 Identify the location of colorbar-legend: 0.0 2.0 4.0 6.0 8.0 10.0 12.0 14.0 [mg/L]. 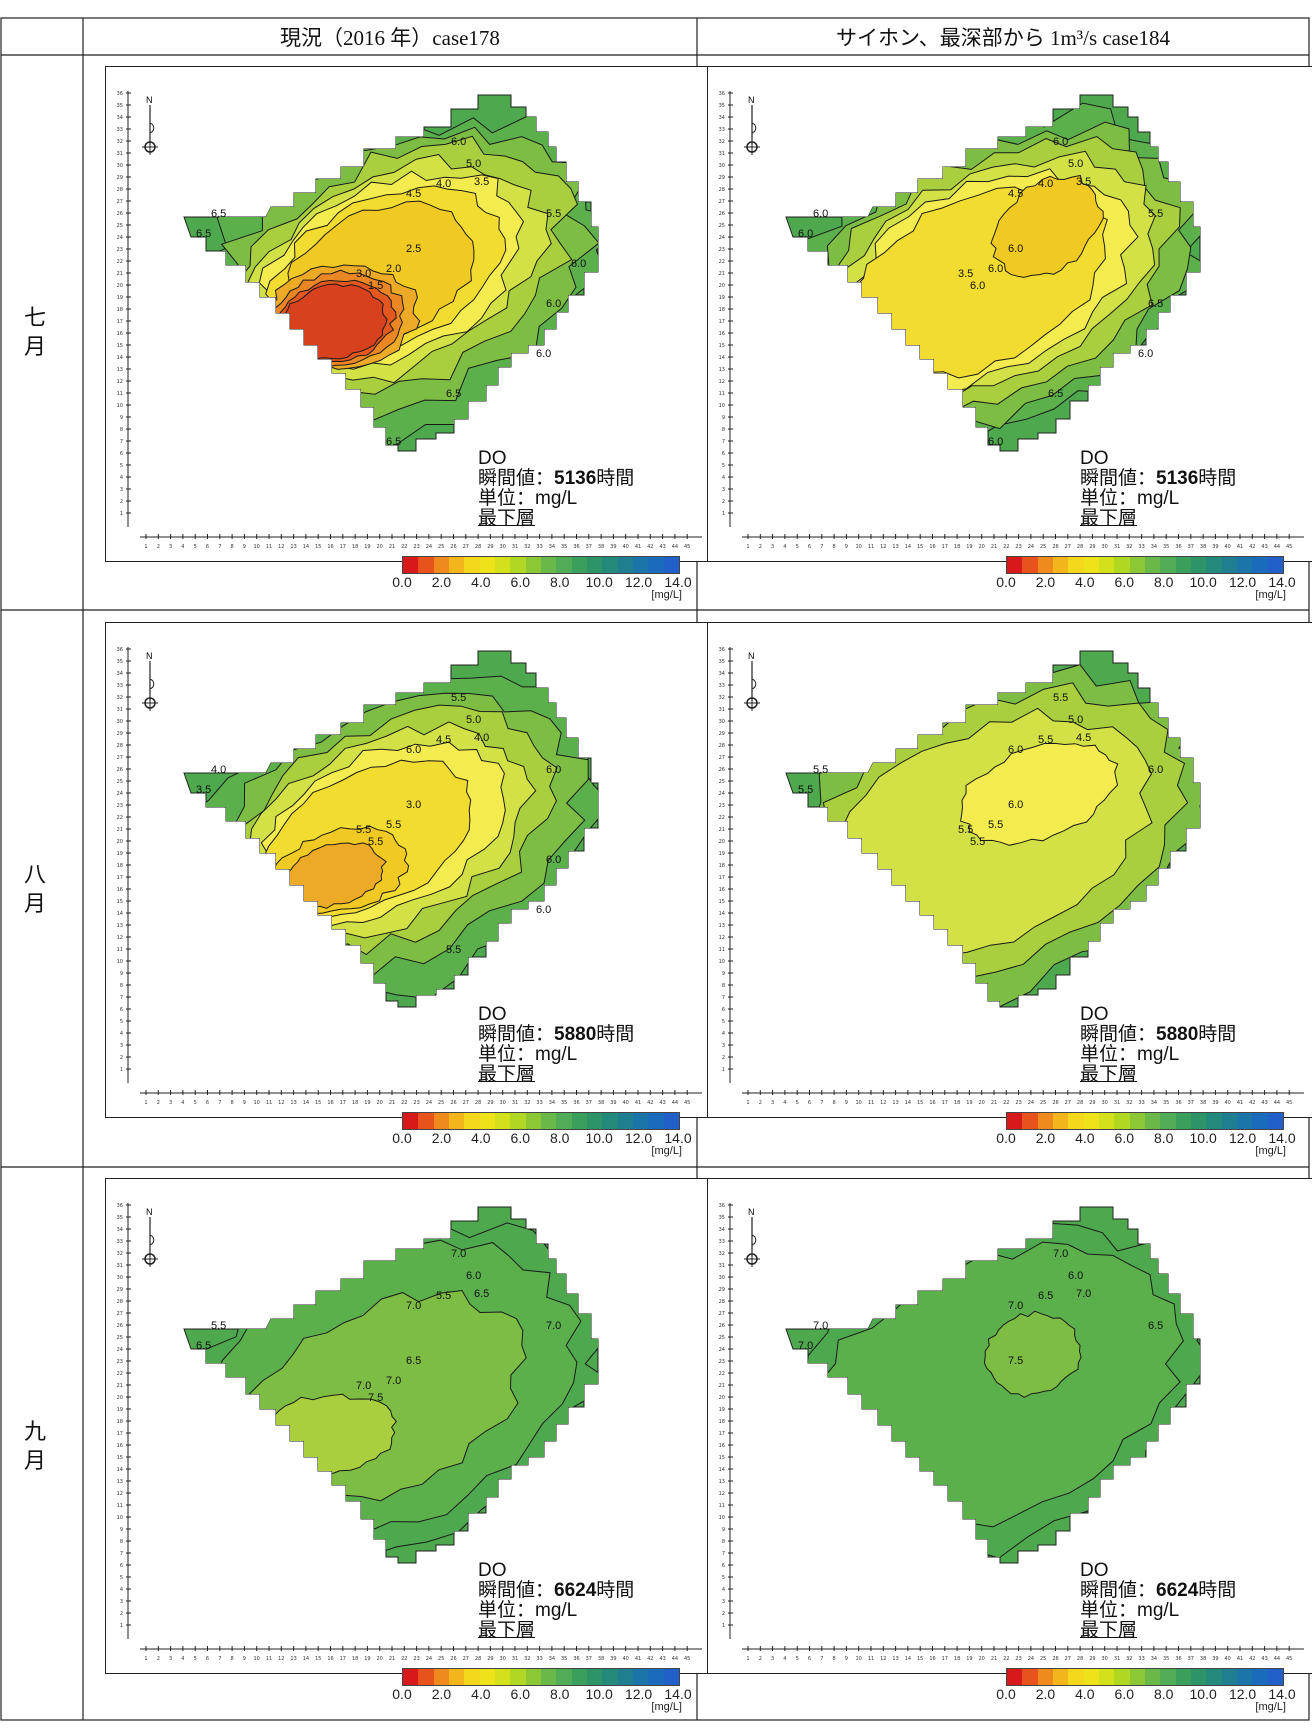
(542, 1143).